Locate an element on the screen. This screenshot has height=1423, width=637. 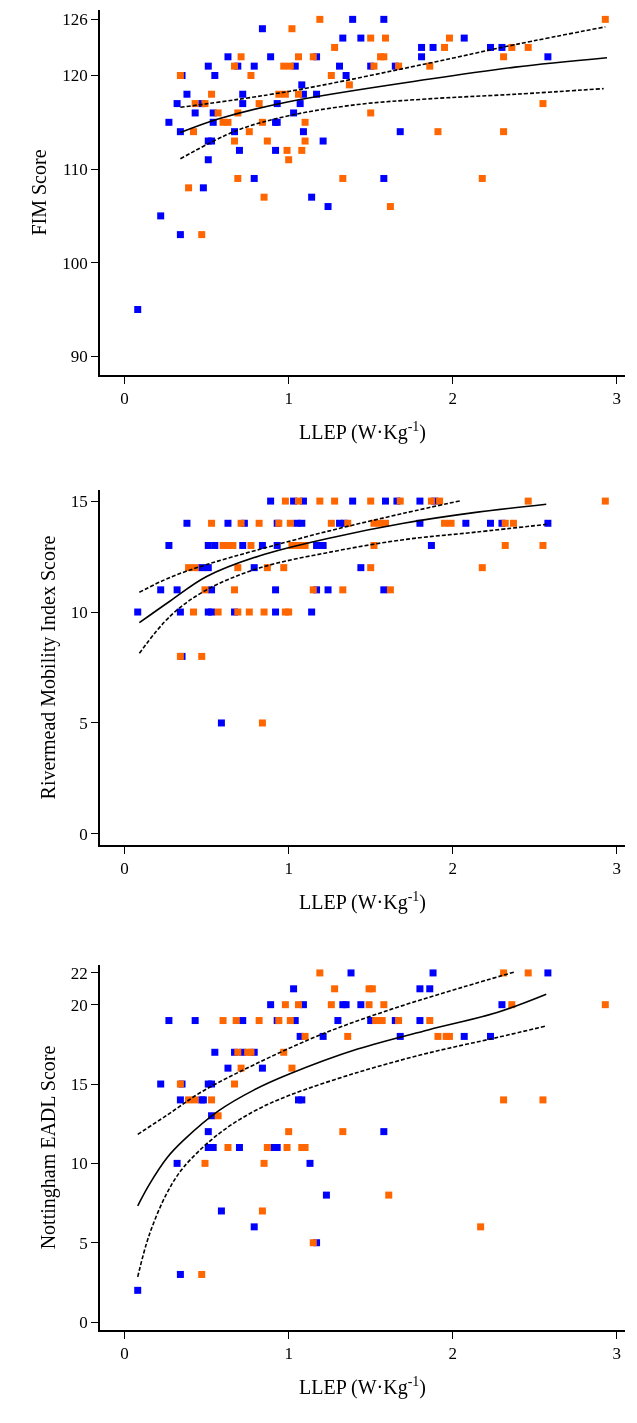
y-tick-label: 90 is located at coordinates (79, 357).